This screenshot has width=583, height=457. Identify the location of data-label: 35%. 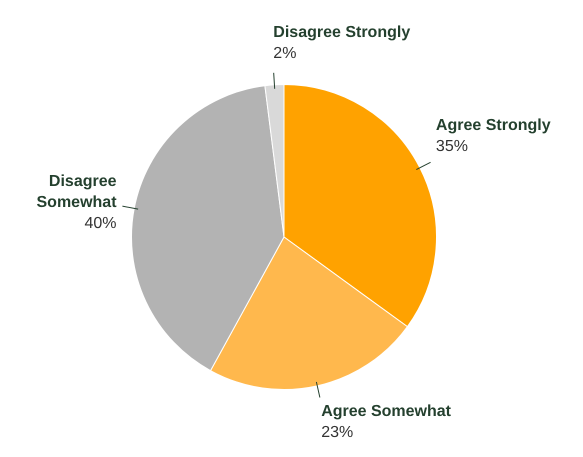
(452, 146).